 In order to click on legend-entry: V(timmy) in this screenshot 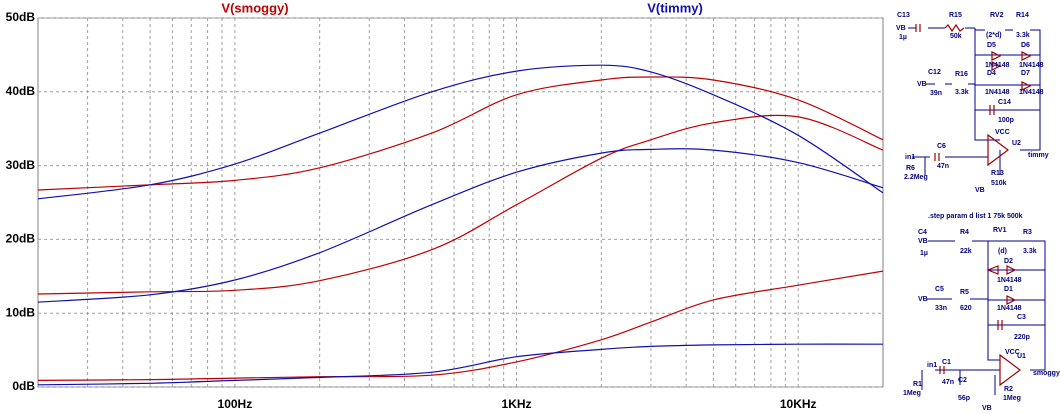, I will do `click(675, 7)`.